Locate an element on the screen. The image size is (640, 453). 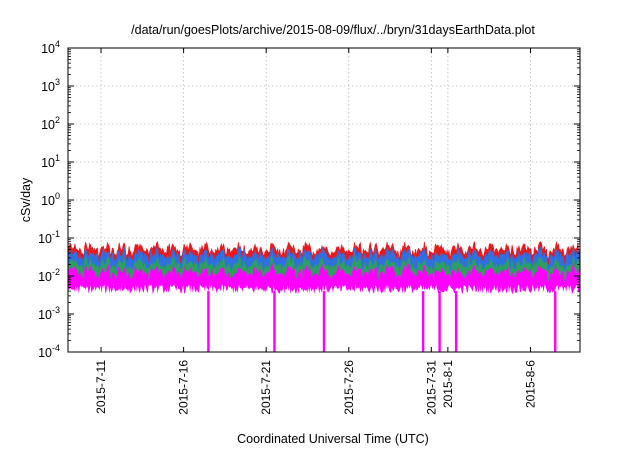
x-axis-label: Coordinated Universal Time (UTC) is located at coordinates (333, 439).